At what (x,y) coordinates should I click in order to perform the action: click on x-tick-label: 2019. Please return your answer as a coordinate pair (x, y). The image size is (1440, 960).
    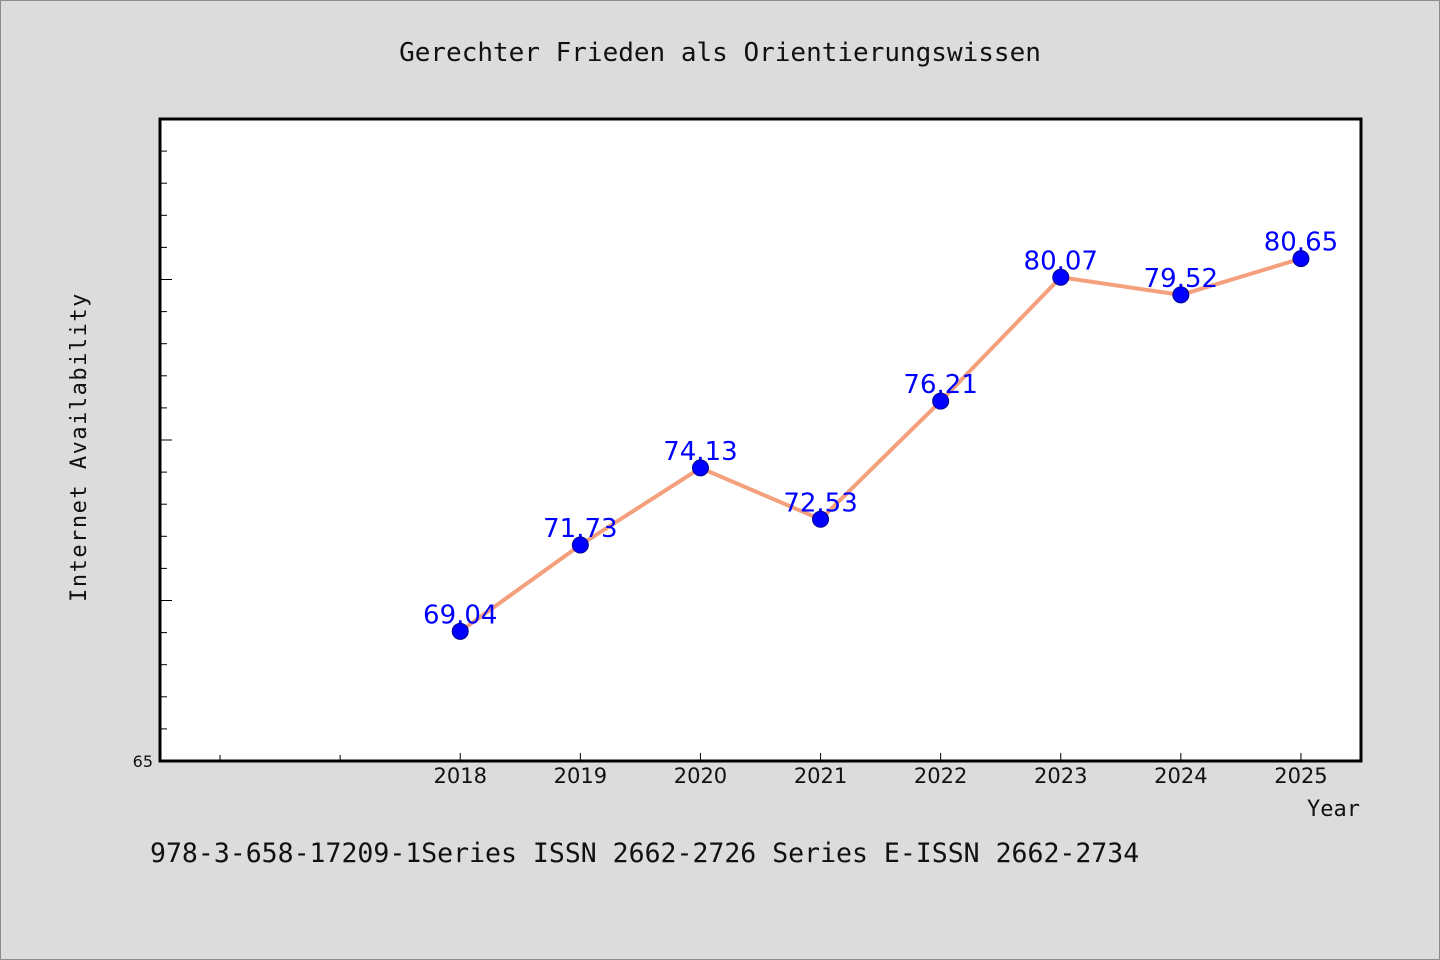
    Looking at the image, I should click on (580, 776).